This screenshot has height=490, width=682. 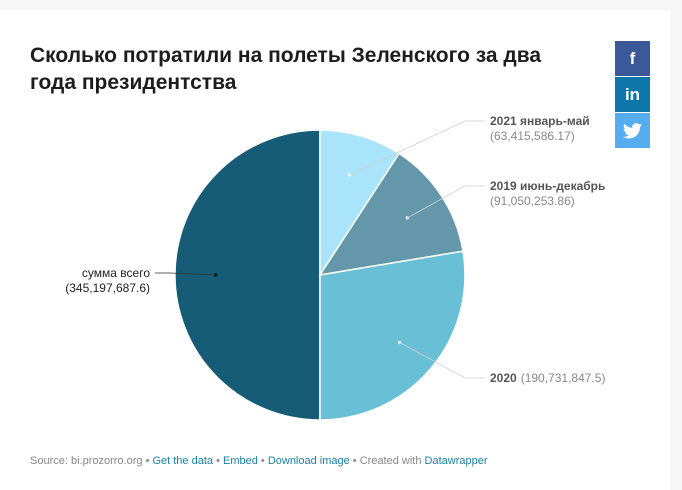 What do you see at coordinates (532, 136) in the screenshot?
I see `slice-value: (63,415,586.17)` at bounding box center [532, 136].